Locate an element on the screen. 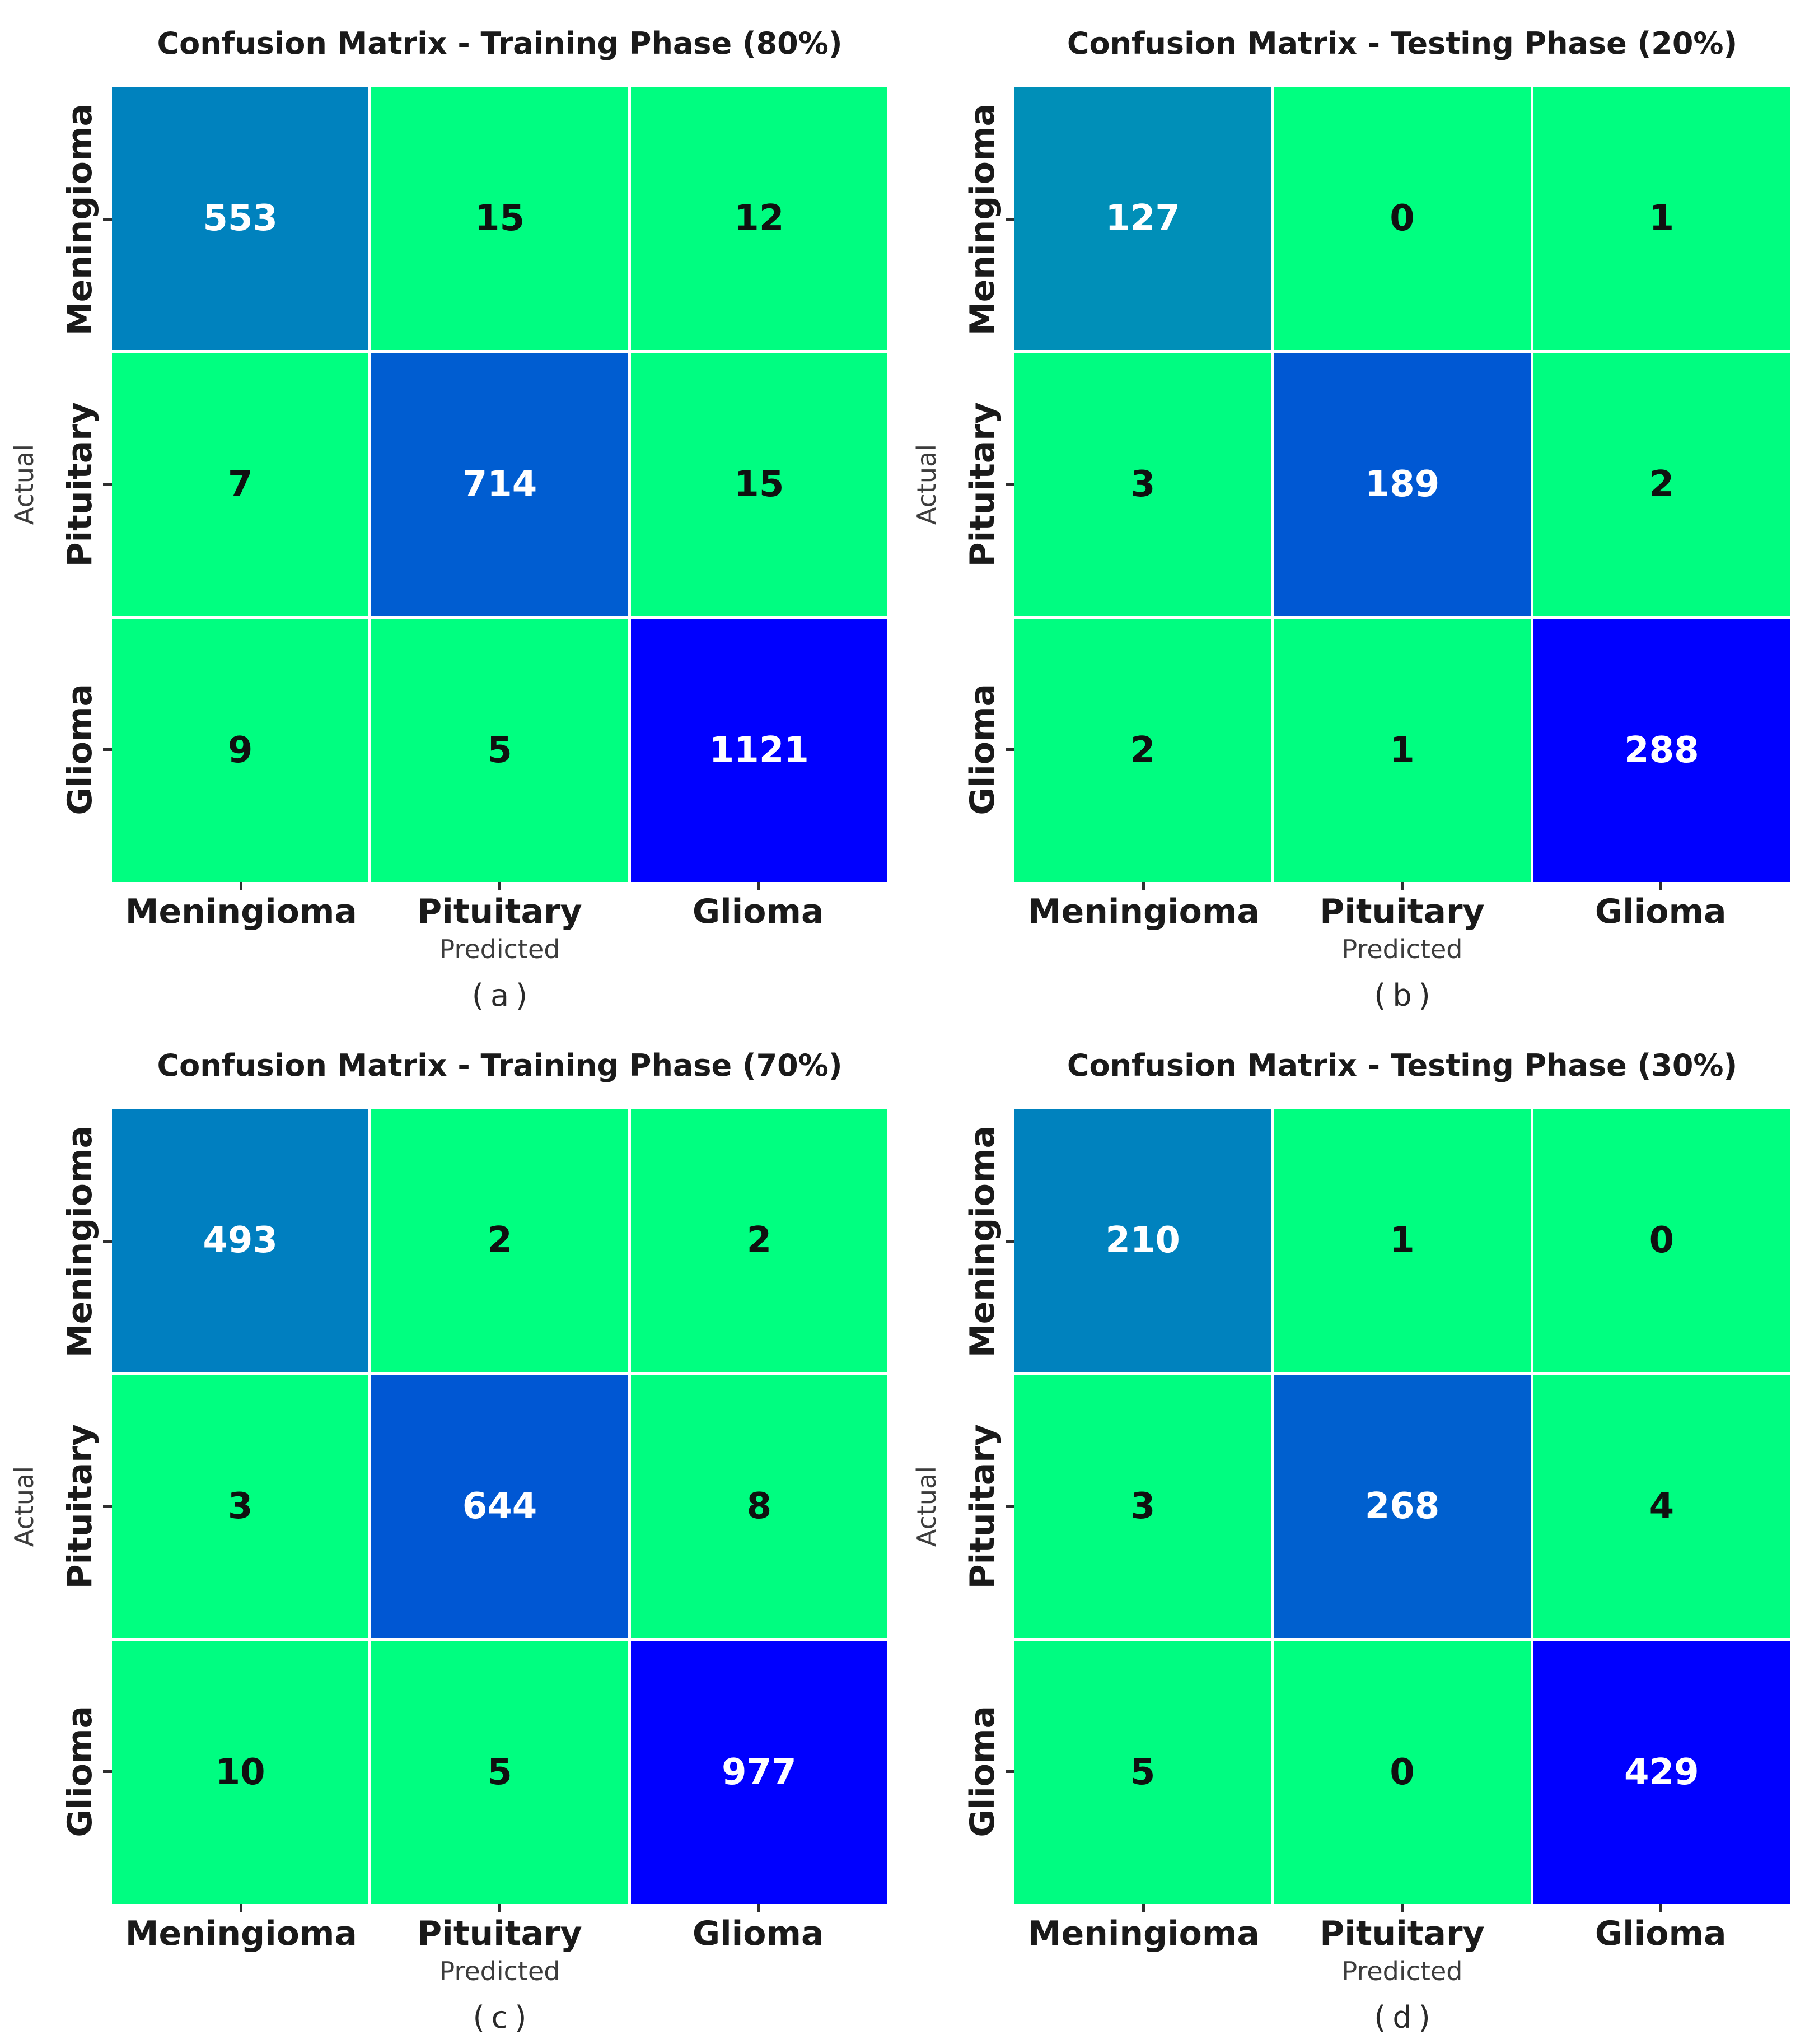 This screenshot has width=1805, height=2044. matrix-cell-r0c2: 0 is located at coordinates (1661, 1241).